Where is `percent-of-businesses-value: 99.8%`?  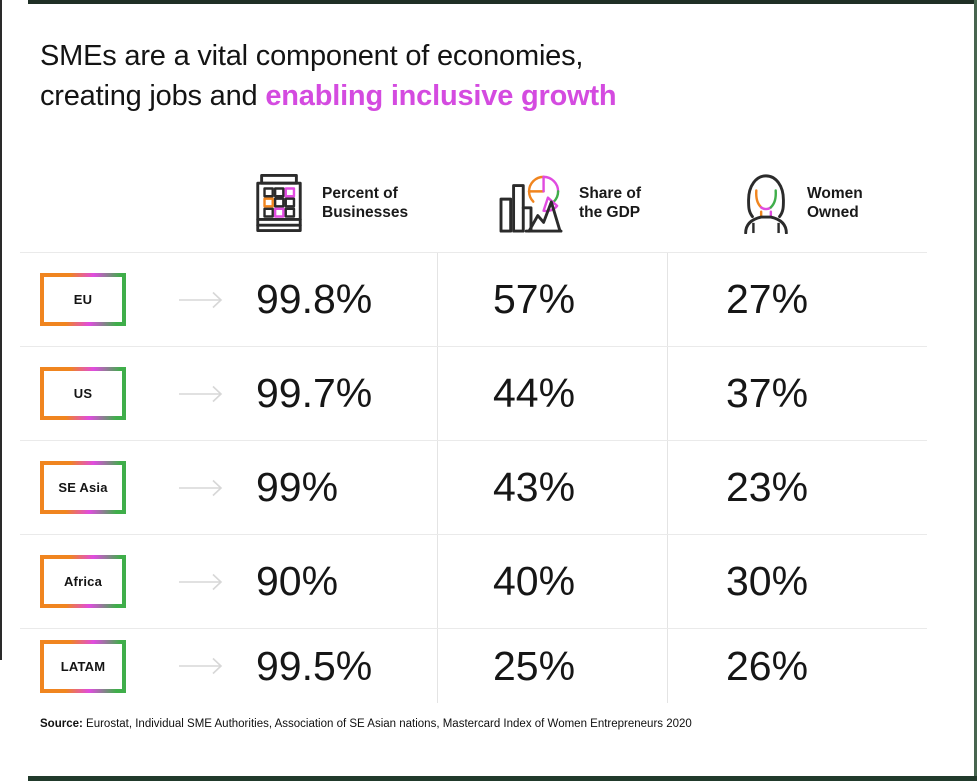 percent-of-businesses-value: 99.8% is located at coordinates (314, 299).